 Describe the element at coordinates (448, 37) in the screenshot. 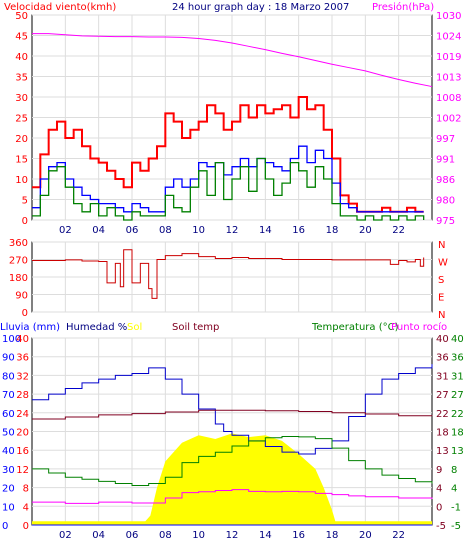

I see `pressure-y-tick-label: 1024` at that location.